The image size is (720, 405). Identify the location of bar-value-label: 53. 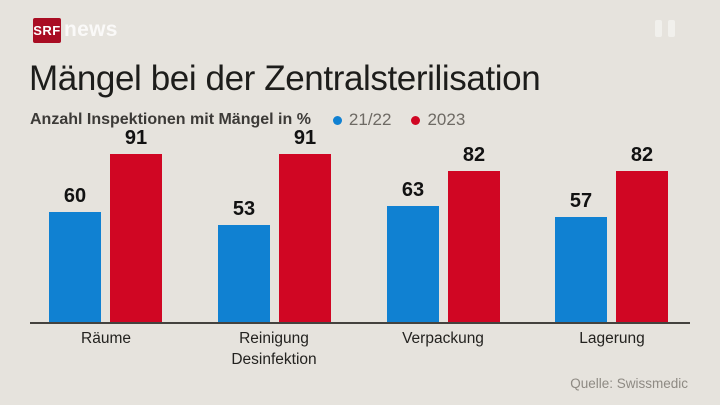
(244, 209).